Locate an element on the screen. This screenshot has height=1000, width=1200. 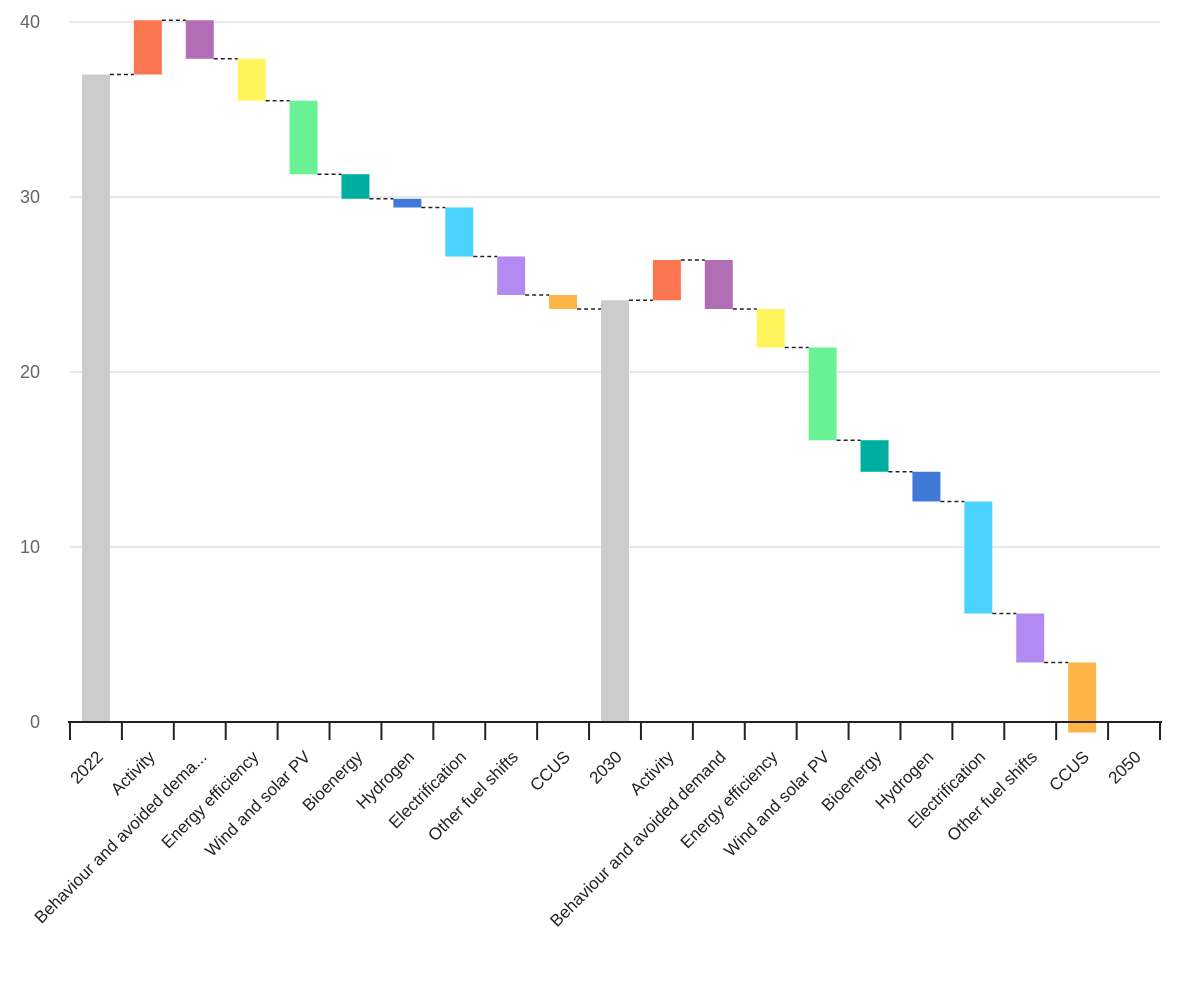
y-axis-ticks: 0 10 20 30 40 is located at coordinates (30, 372).